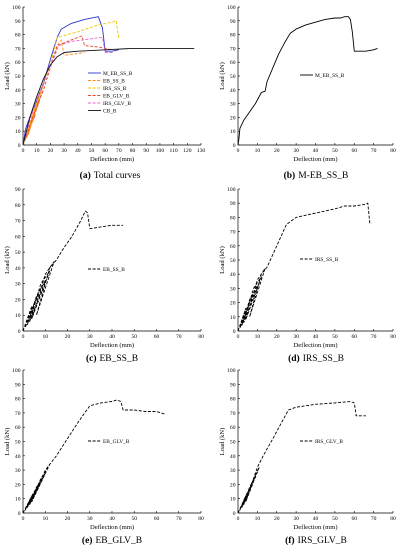 The width and height of the screenshot is (417, 550). Describe the element at coordinates (233, 289) in the screenshot. I see `y-tick-label: 30` at that location.